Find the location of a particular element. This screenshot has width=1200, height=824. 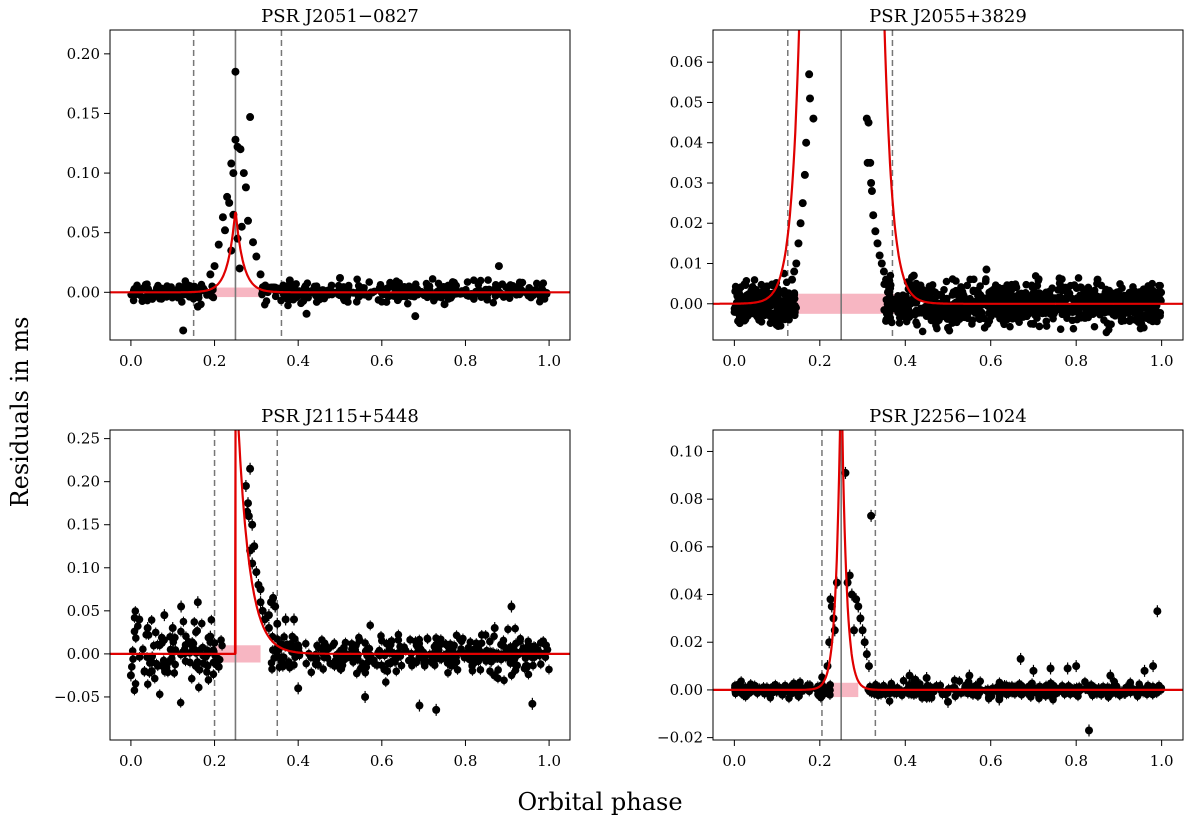

x-tick-label: 0.2 is located at coordinates (820, 761).